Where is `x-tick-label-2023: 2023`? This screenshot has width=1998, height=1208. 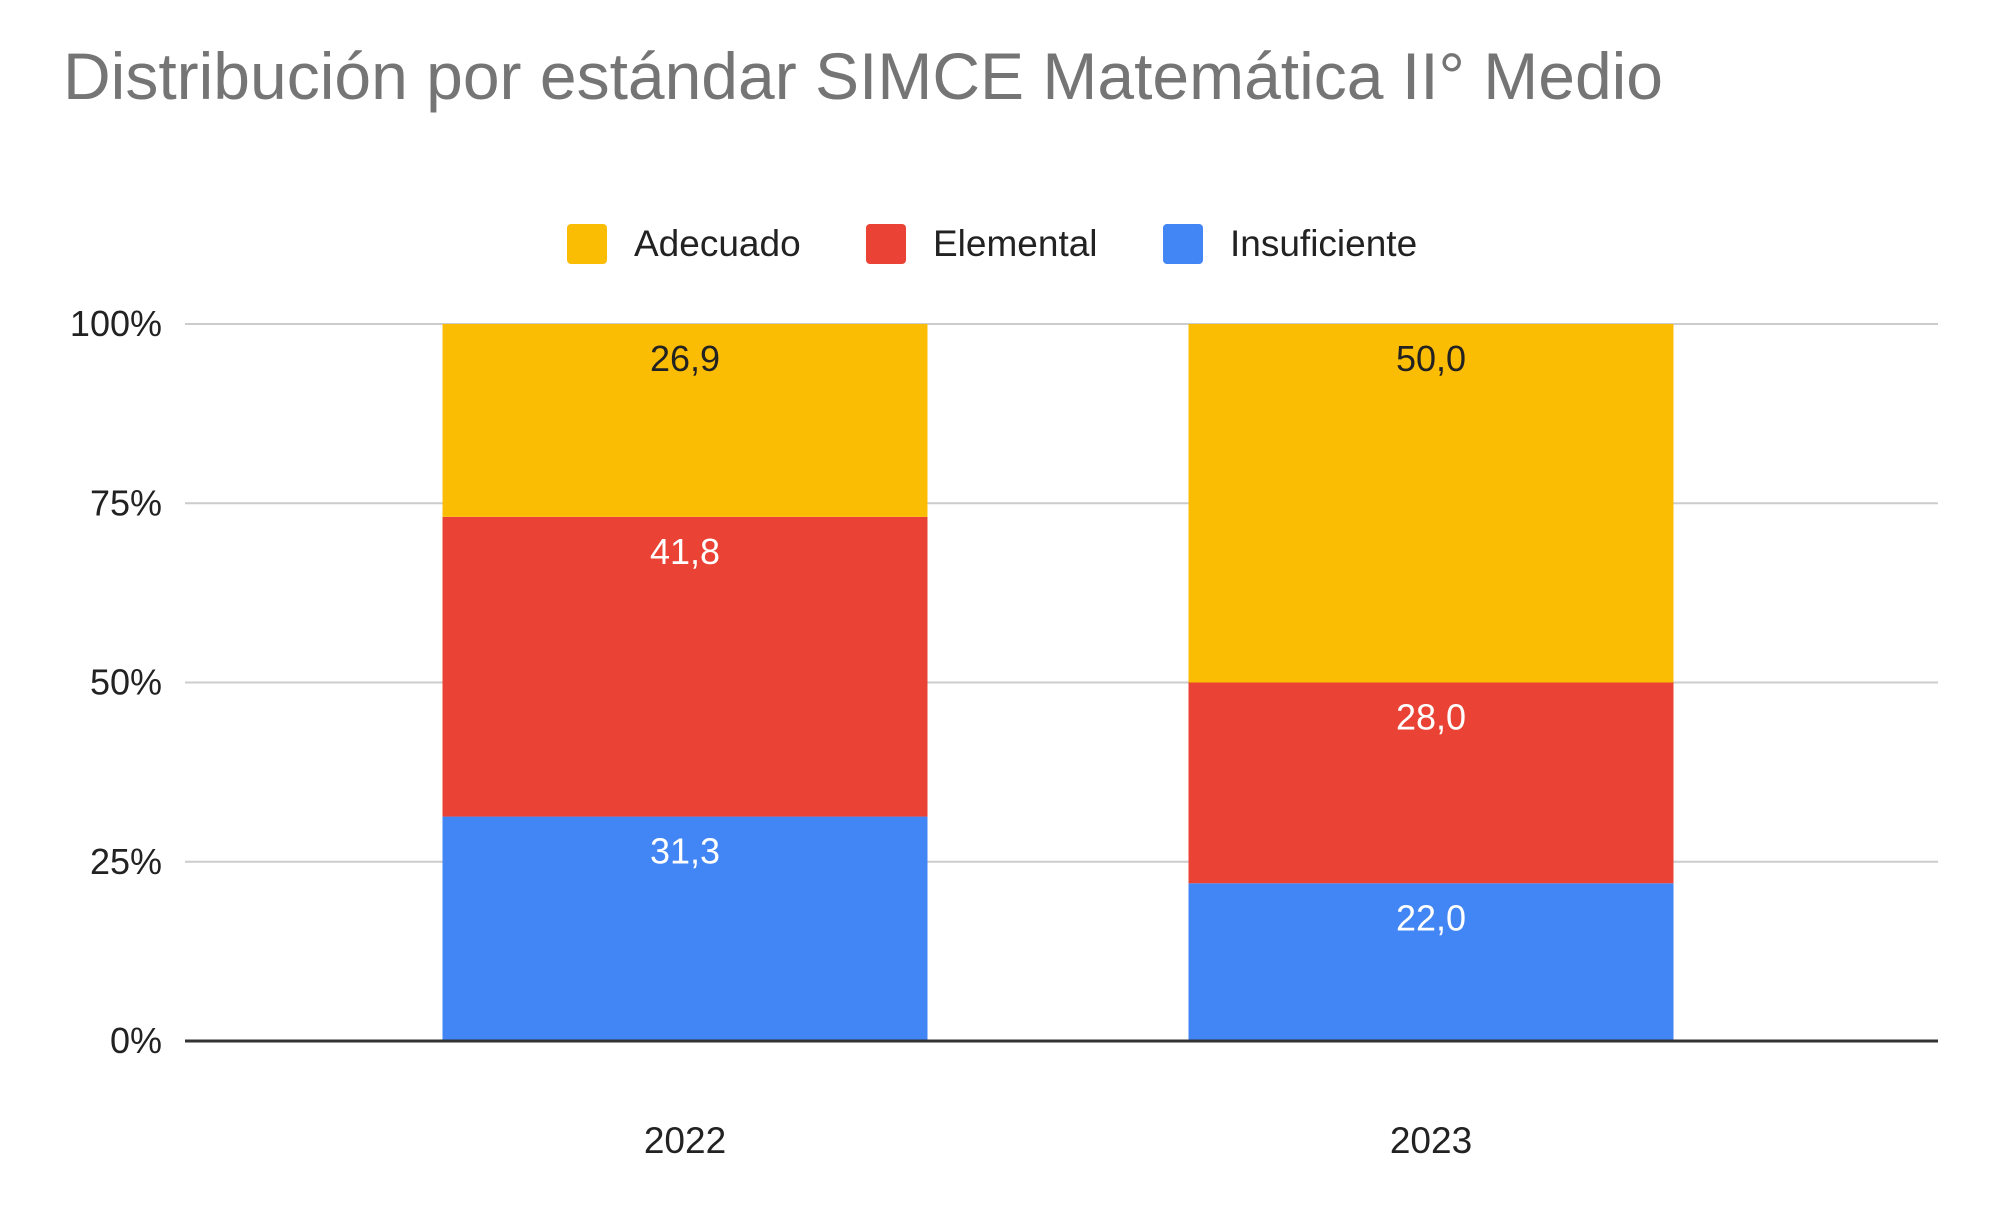 x-tick-label-2023: 2023 is located at coordinates (1431, 1140).